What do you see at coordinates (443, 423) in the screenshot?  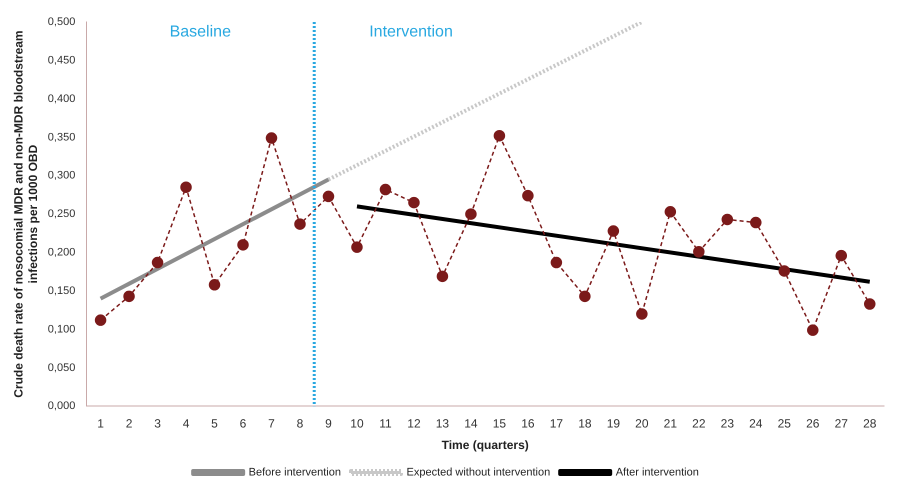 I see `x-tick-label: 13` at bounding box center [443, 423].